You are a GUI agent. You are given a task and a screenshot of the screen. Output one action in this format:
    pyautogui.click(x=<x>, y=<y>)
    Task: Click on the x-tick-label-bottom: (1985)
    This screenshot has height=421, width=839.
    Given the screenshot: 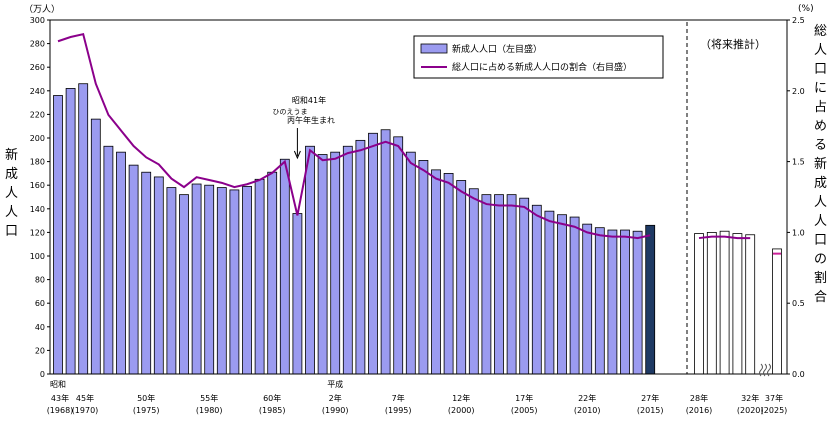 What is the action you would take?
    pyautogui.click(x=272, y=410)
    